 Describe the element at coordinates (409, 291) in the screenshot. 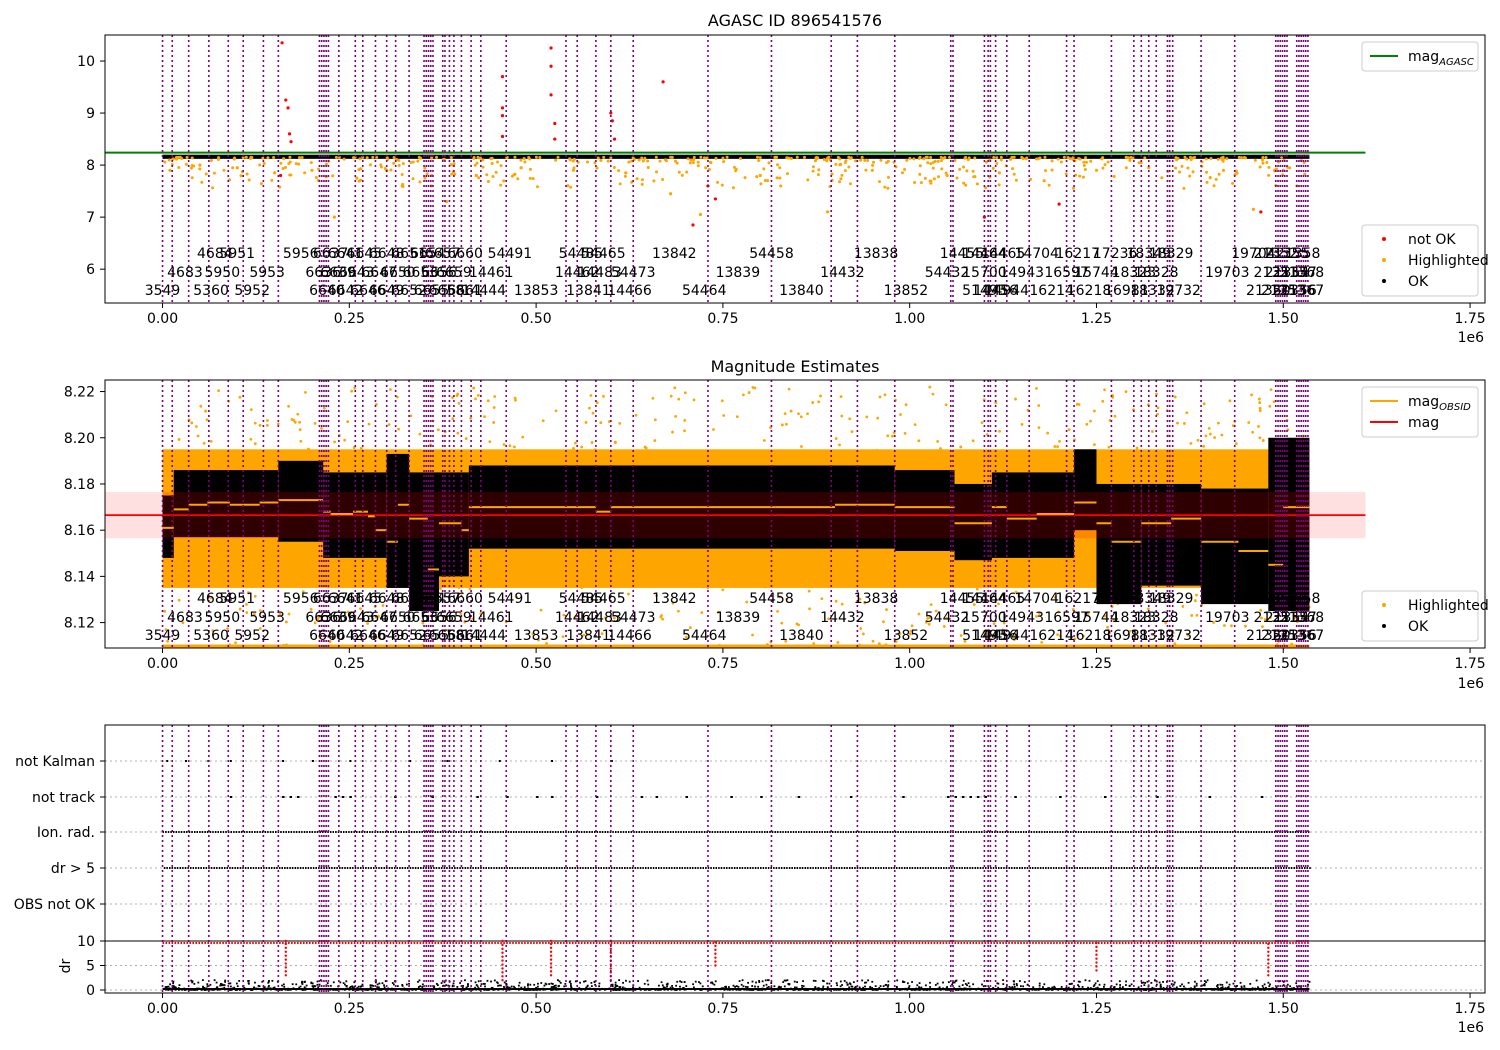

I see `obsid-label: 6652` at that location.